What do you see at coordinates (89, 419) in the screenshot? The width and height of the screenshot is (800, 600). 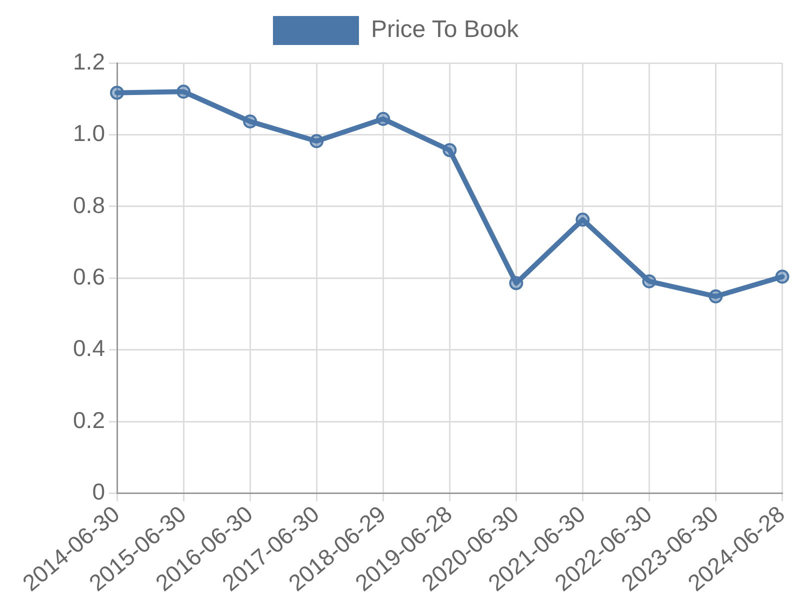 I see `y-tick-label: 0.2` at bounding box center [89, 419].